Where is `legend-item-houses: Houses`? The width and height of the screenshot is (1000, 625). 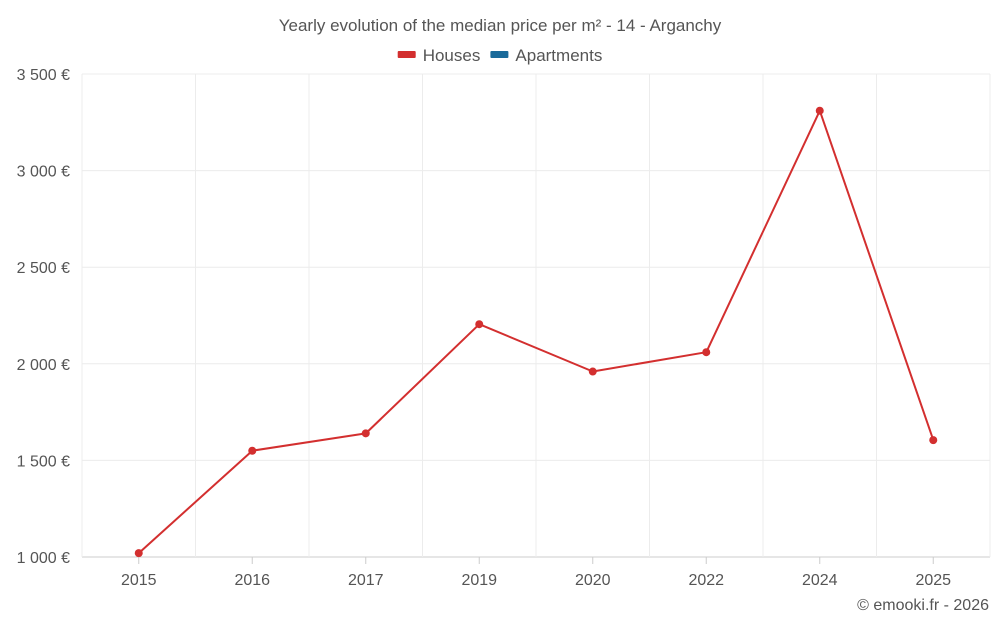
legend-item-houses: Houses is located at coordinates (439, 55).